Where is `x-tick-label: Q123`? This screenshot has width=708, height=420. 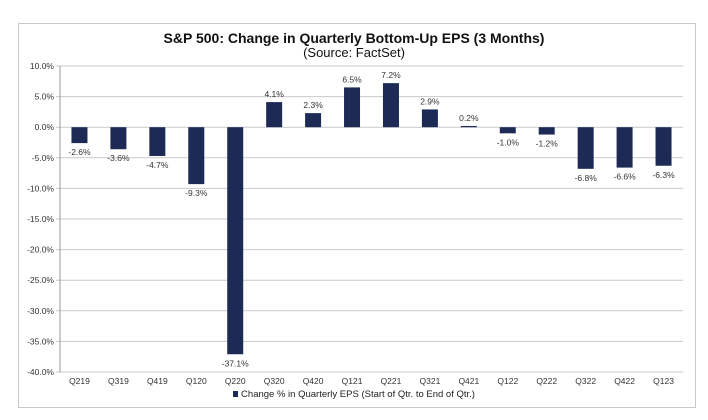
x-tick-label: Q123 is located at coordinates (663, 381).